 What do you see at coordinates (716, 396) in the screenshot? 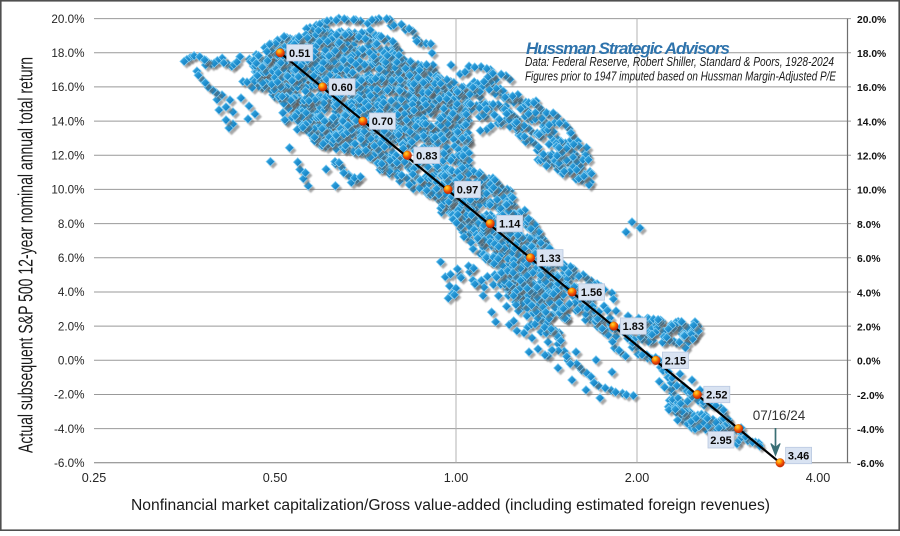
I see `svg-text: 2.52` at bounding box center [716, 396].